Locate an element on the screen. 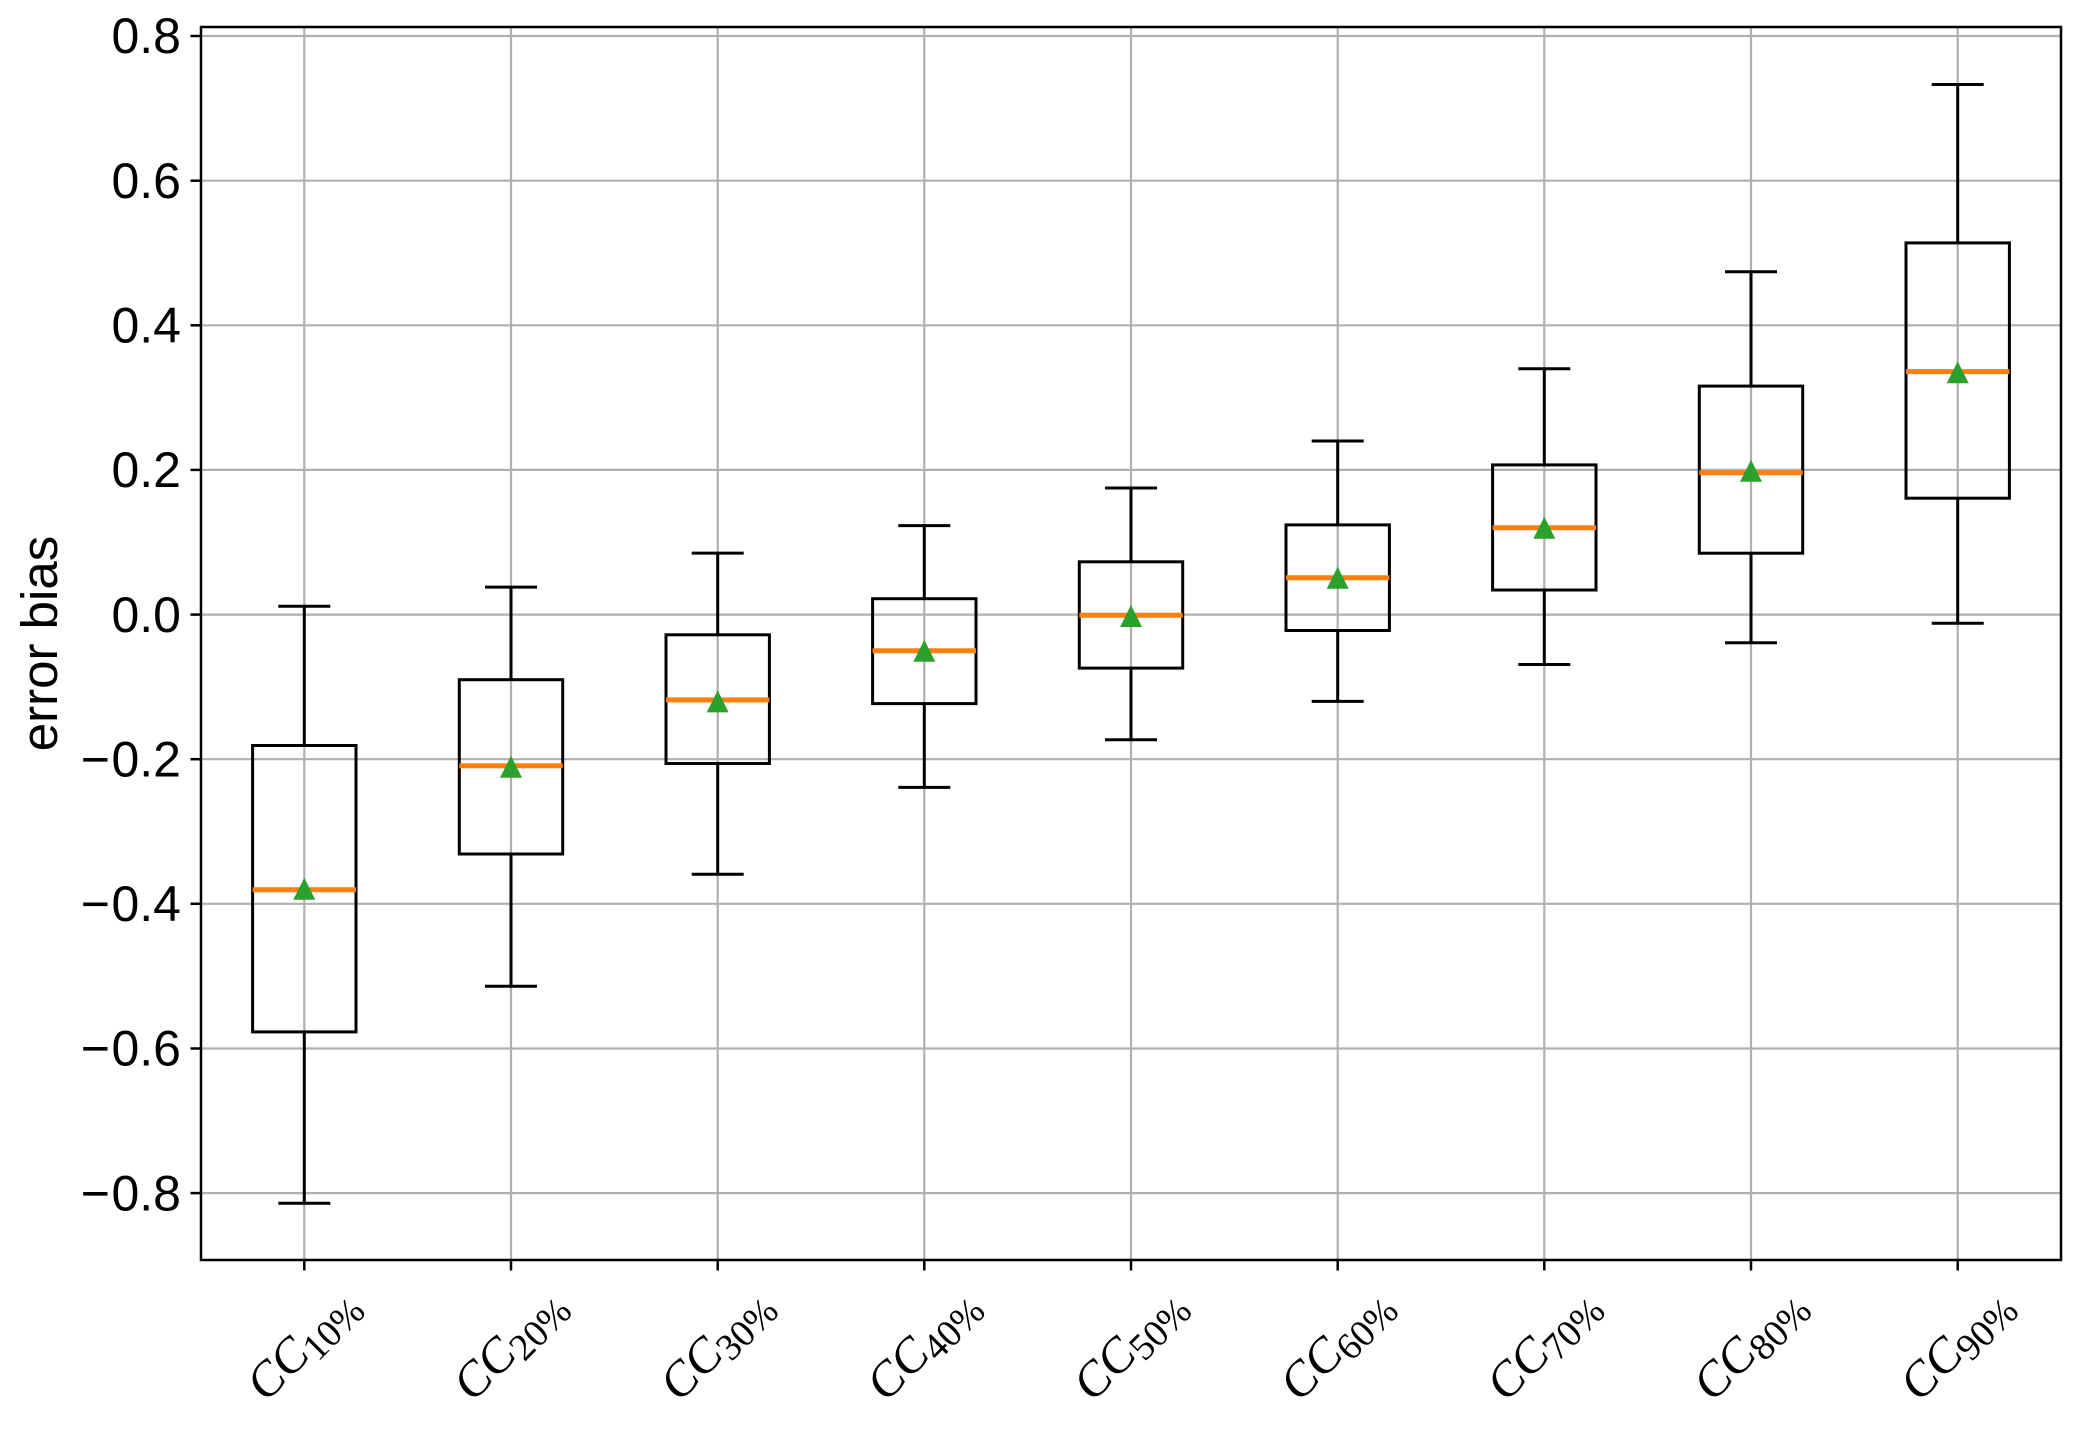 The height and width of the screenshot is (1429, 2081). svg-text: 0.0 is located at coordinates (146, 615).